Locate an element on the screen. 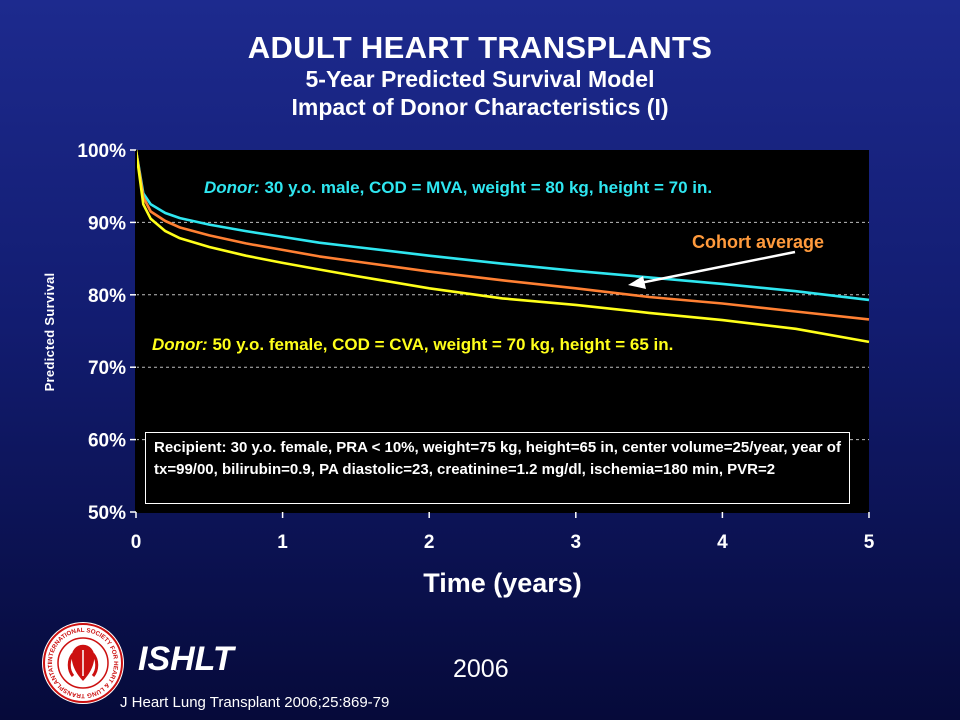 The width and height of the screenshot is (960, 720). y-tick-label: 50% is located at coordinates (107, 513).